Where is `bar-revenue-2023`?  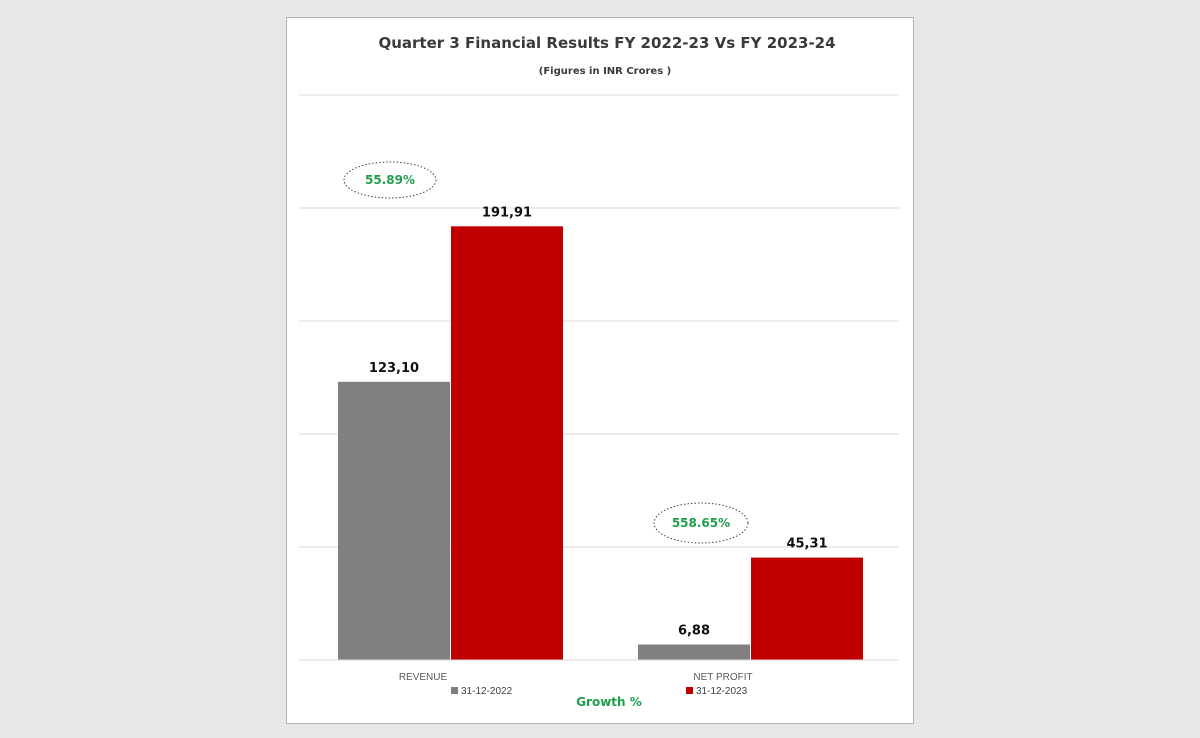
bar-revenue-2023 is located at coordinates (507, 443).